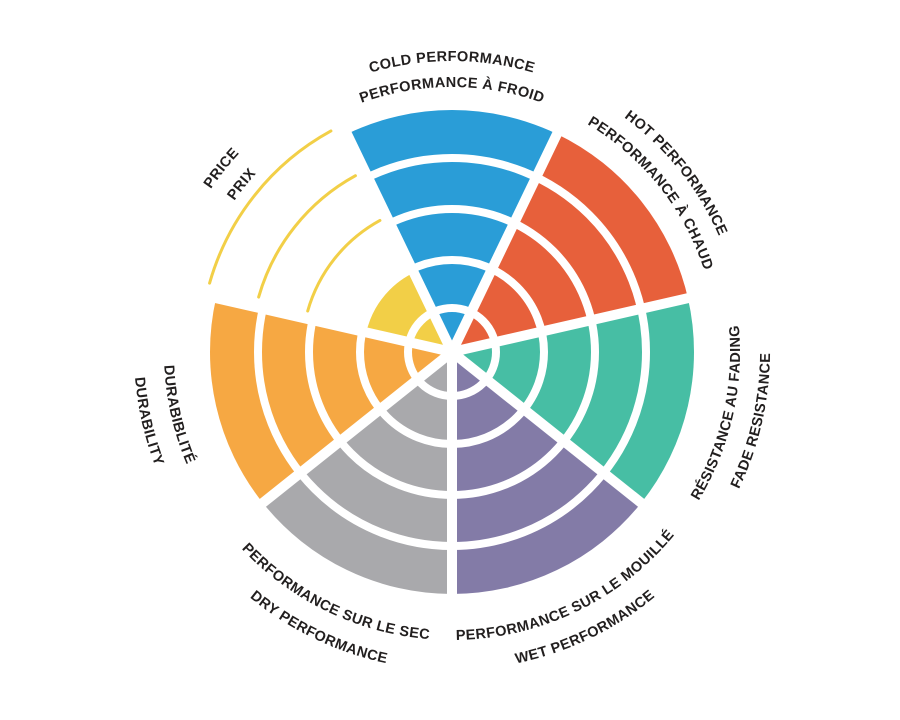  What do you see at coordinates (451, 62) in the screenshot?
I see `cold-performance-label-en: COLD PERFORMANCE` at bounding box center [451, 62].